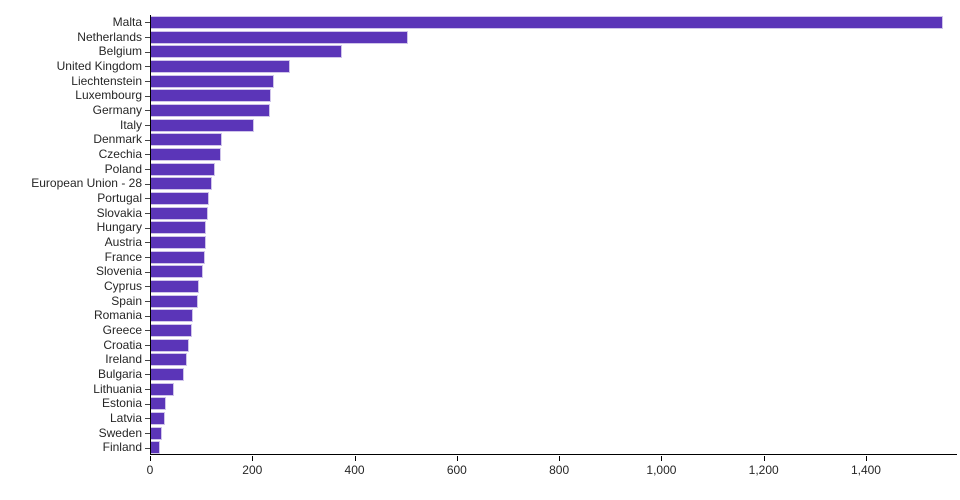 The height and width of the screenshot is (500, 960). I want to click on y-axis-label-cyprus: Cyprus, so click(122, 285).